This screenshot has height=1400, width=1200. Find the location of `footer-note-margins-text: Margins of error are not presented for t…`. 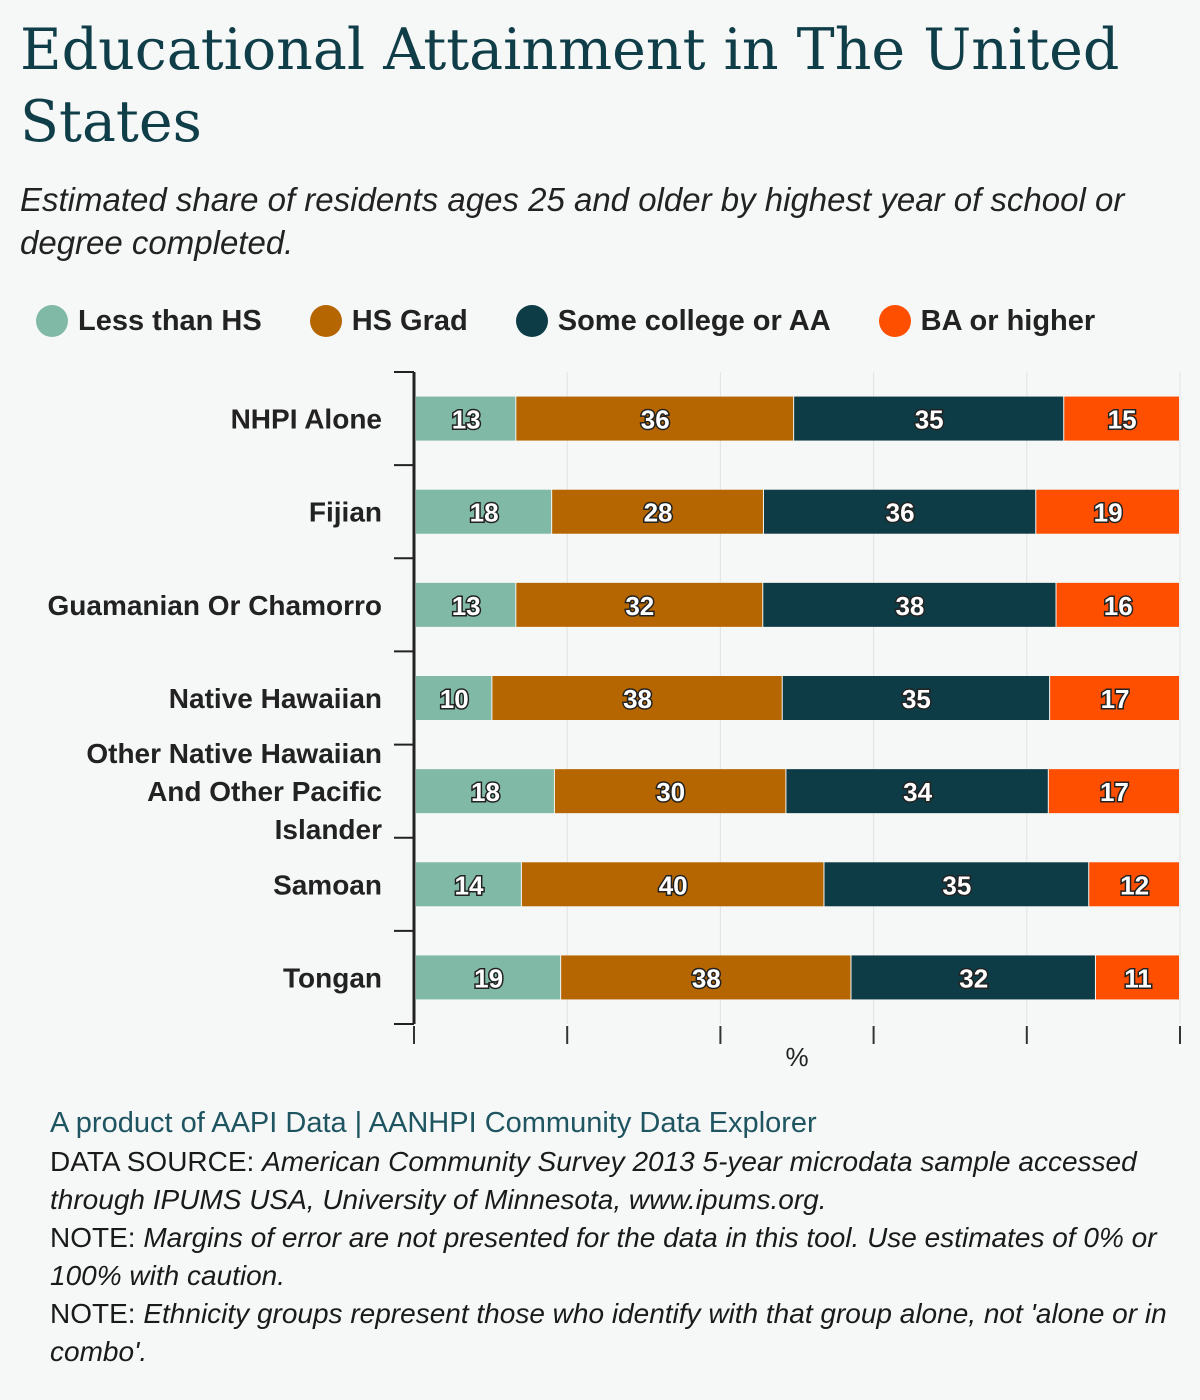

footer-note-margins-text: Margins of error are not presented for t… is located at coordinates (603, 1256).